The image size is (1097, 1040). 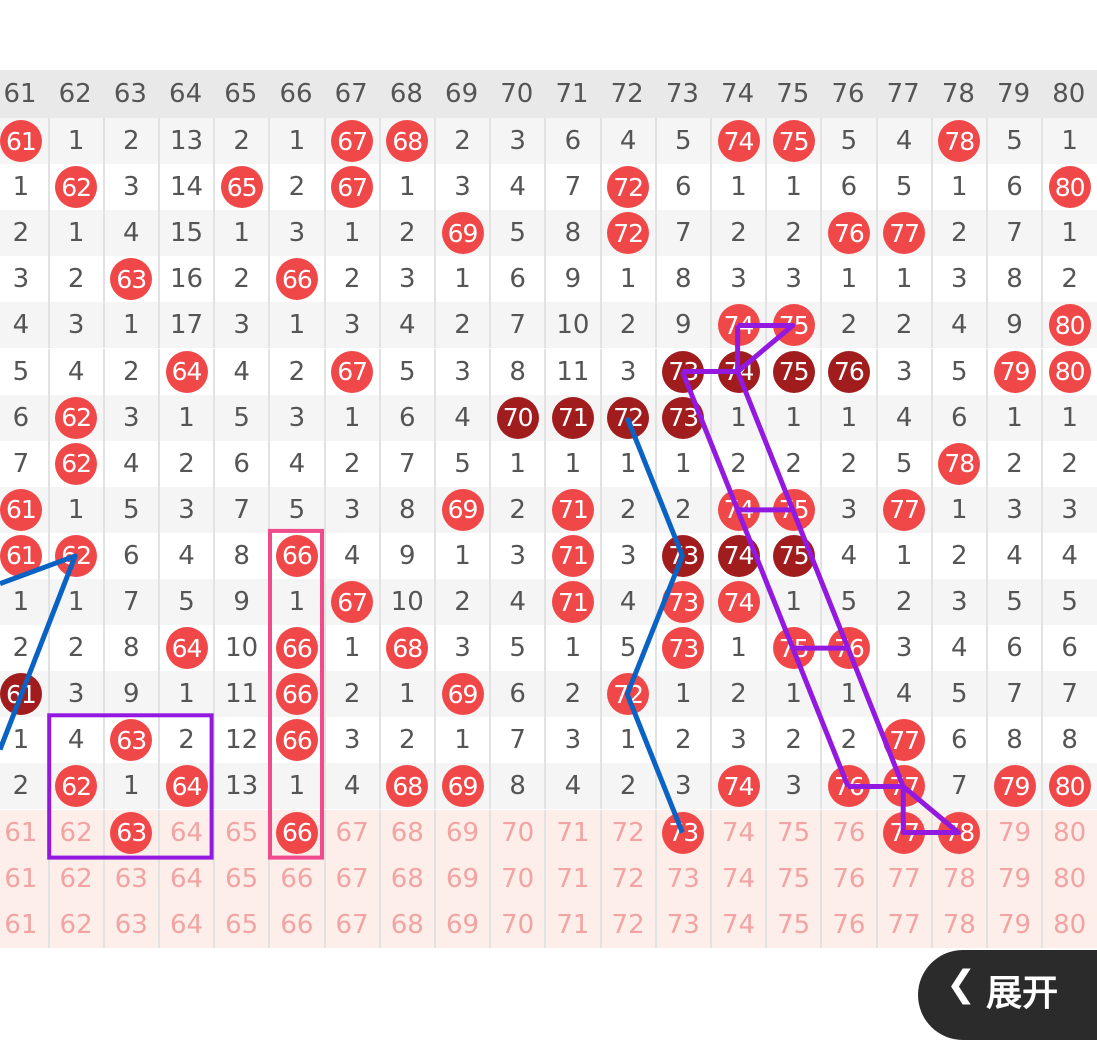 I want to click on omission-cell: 10, so click(x=571, y=325).